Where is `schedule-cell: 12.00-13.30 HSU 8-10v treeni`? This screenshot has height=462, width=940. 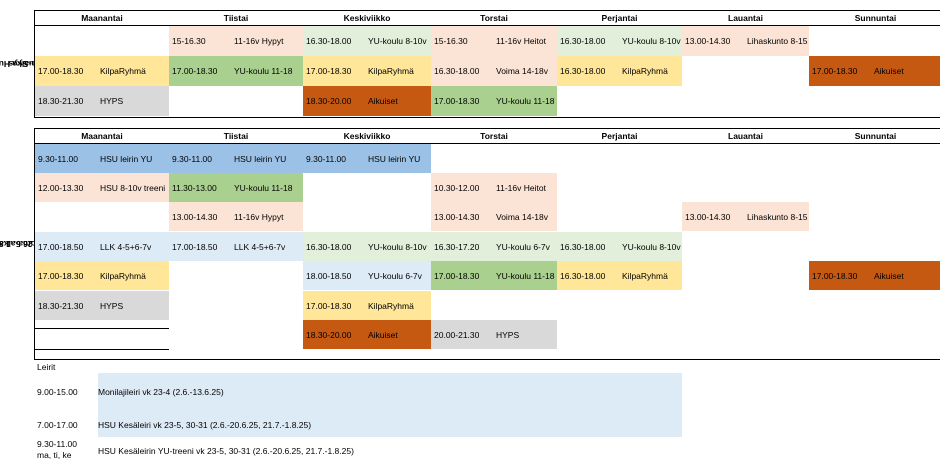
schedule-cell: 12.00-13.30 HSU 8-10v treeni is located at coordinates (102, 187).